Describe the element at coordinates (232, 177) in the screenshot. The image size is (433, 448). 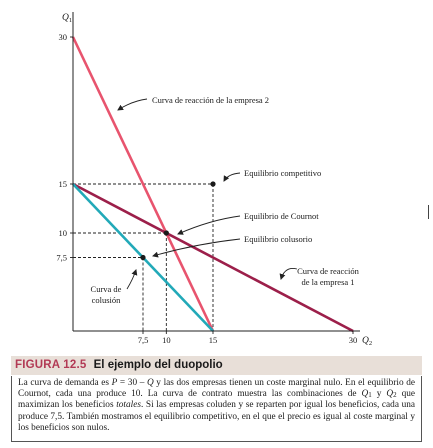
I see `arrow-competitive-equilibrium` at that location.